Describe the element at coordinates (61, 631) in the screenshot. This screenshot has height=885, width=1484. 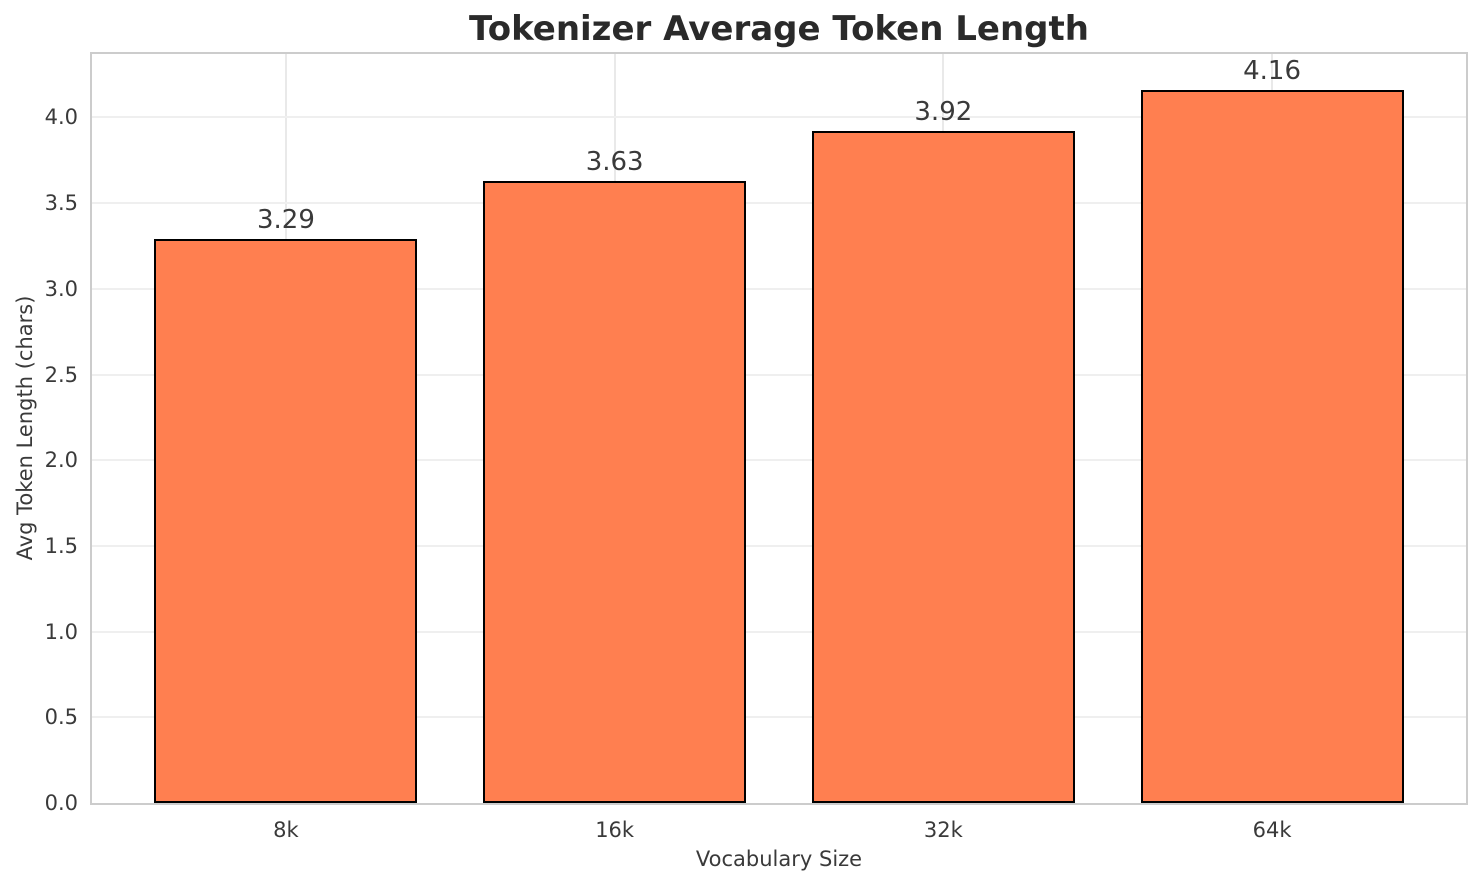
I see `y-tick-label: 1.0` at that location.